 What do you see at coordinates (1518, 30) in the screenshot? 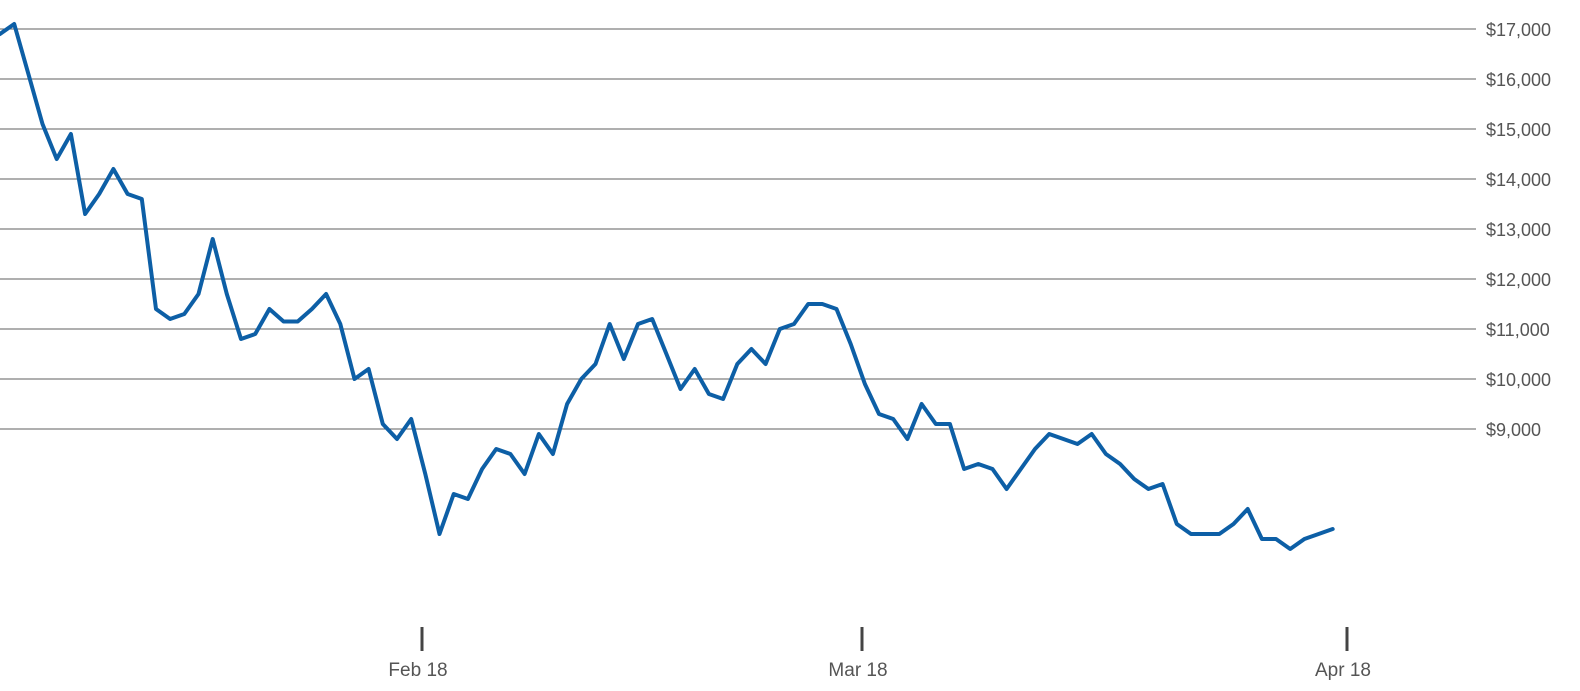
I see `y-tick-label: $17,000` at bounding box center [1518, 30].